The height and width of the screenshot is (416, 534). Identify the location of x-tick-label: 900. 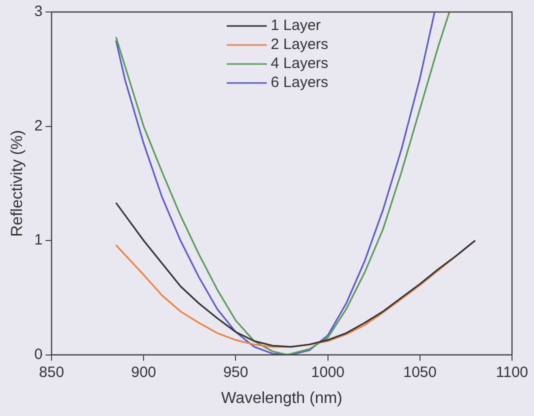
(143, 372).